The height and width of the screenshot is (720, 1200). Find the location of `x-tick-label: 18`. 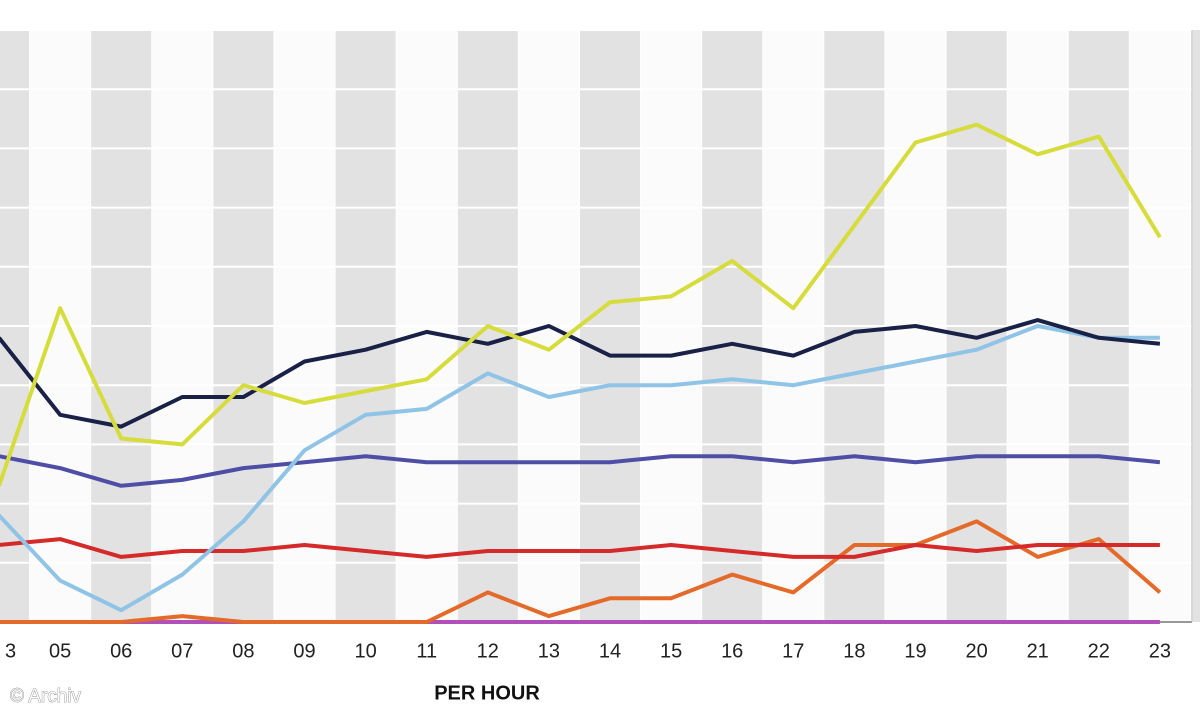

x-tick-label: 18 is located at coordinates (854, 651).